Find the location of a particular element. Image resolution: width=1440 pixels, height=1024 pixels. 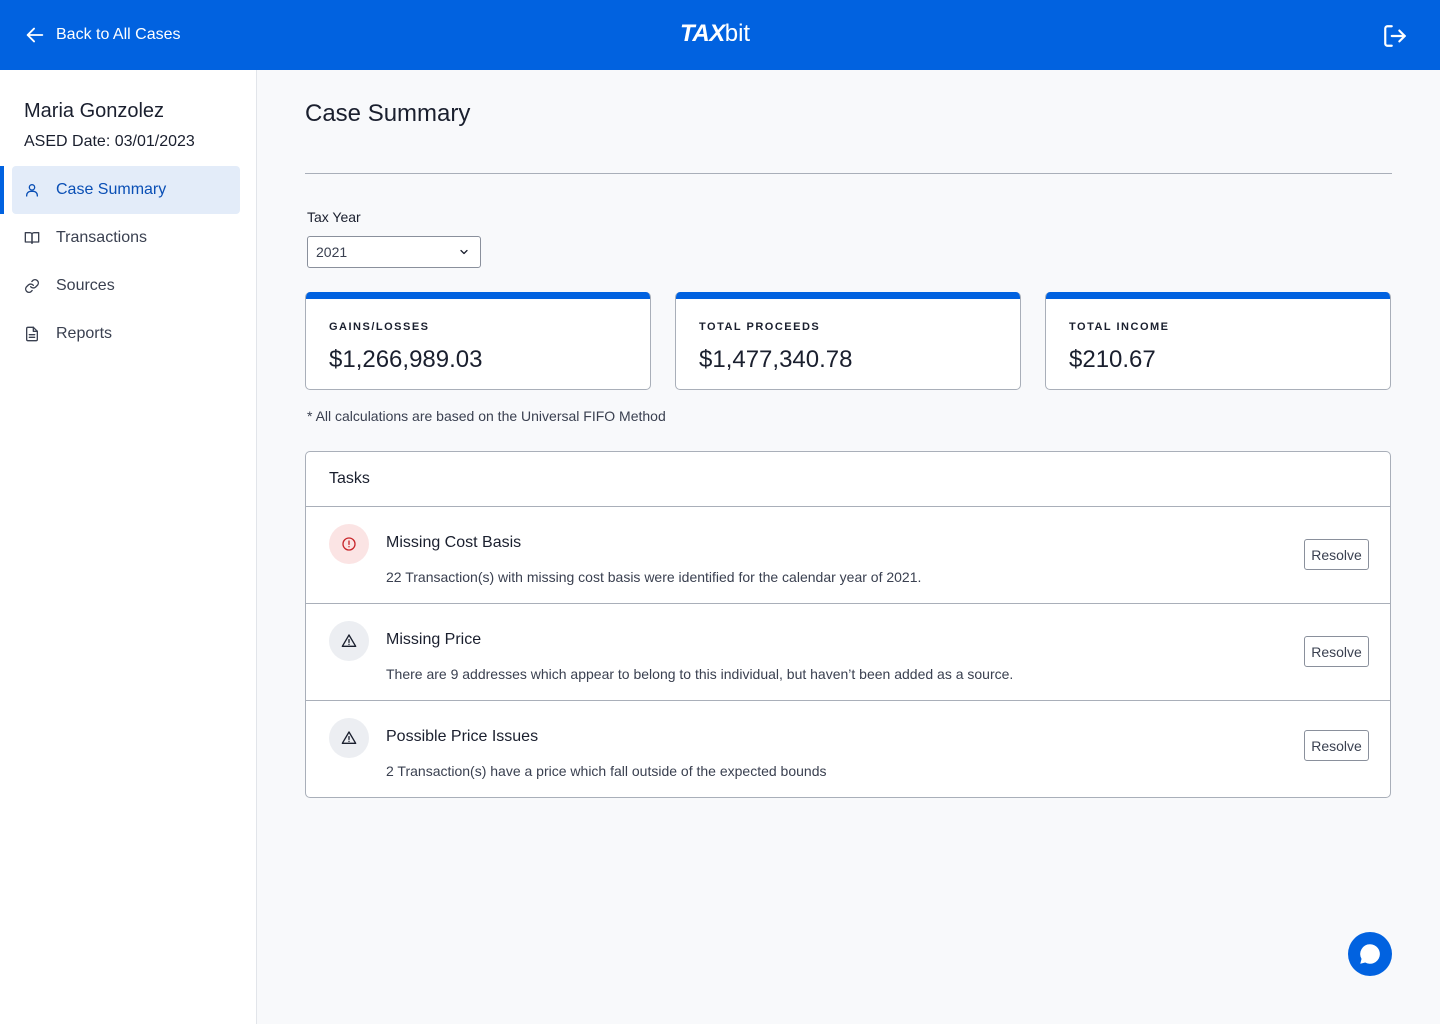

sidebar-item-case-summary: Case Summary is located at coordinates (126, 190).